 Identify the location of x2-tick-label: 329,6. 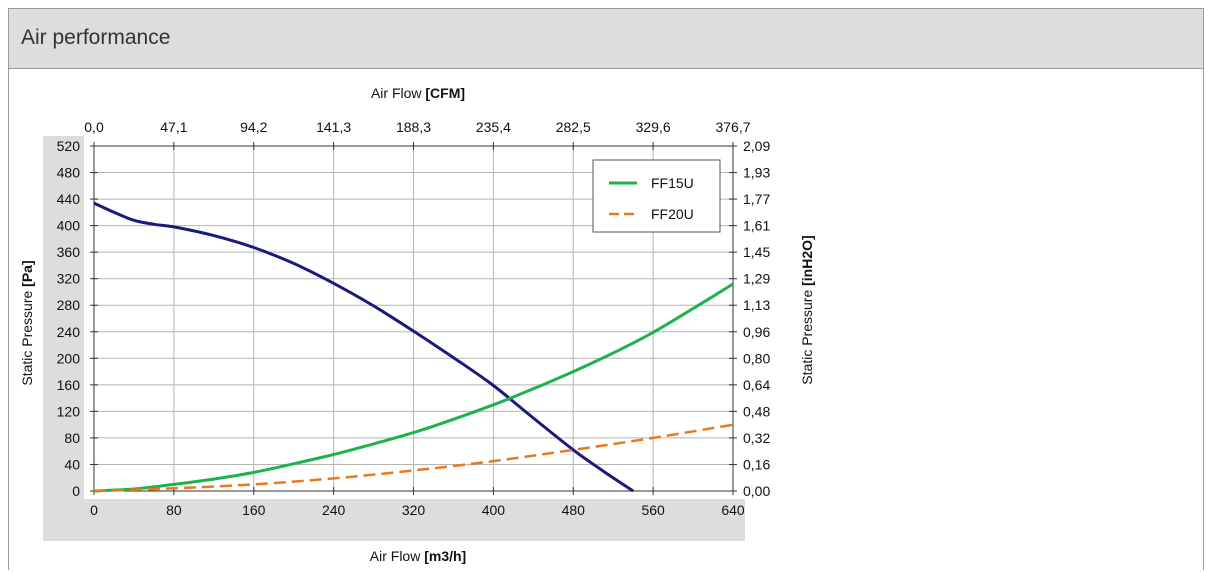
(653, 127).